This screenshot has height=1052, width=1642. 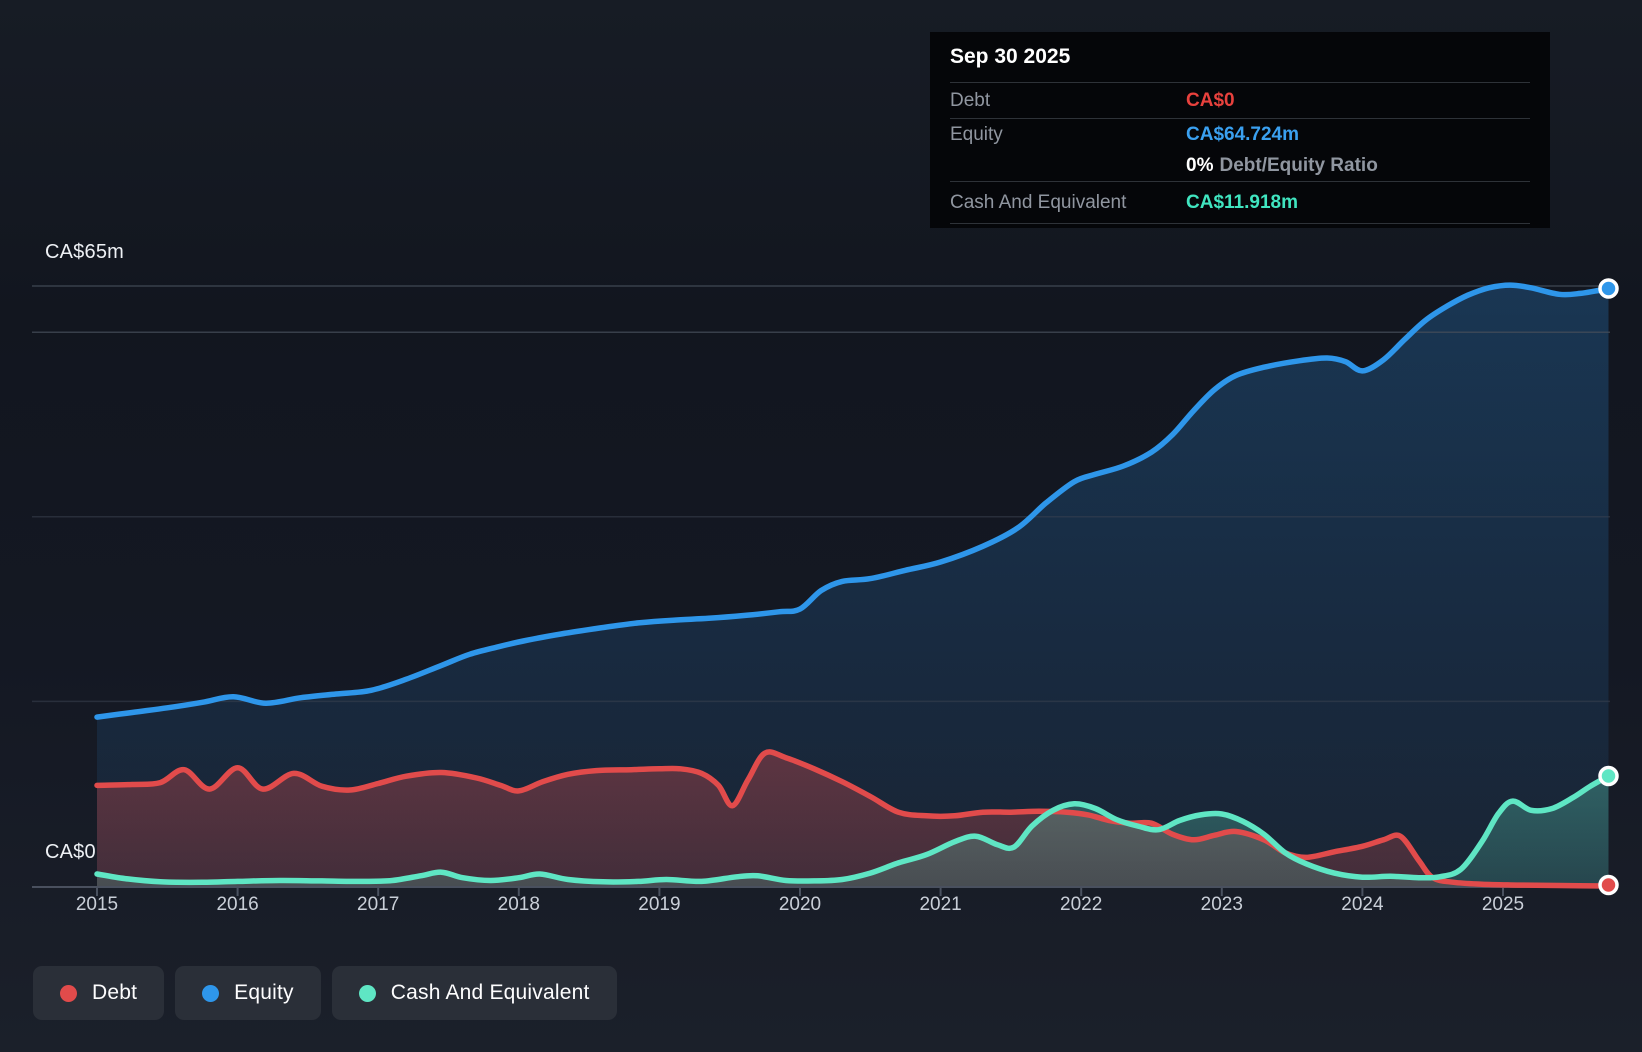 What do you see at coordinates (70, 852) in the screenshot?
I see `y-axis-zero-label: CA$0` at bounding box center [70, 852].